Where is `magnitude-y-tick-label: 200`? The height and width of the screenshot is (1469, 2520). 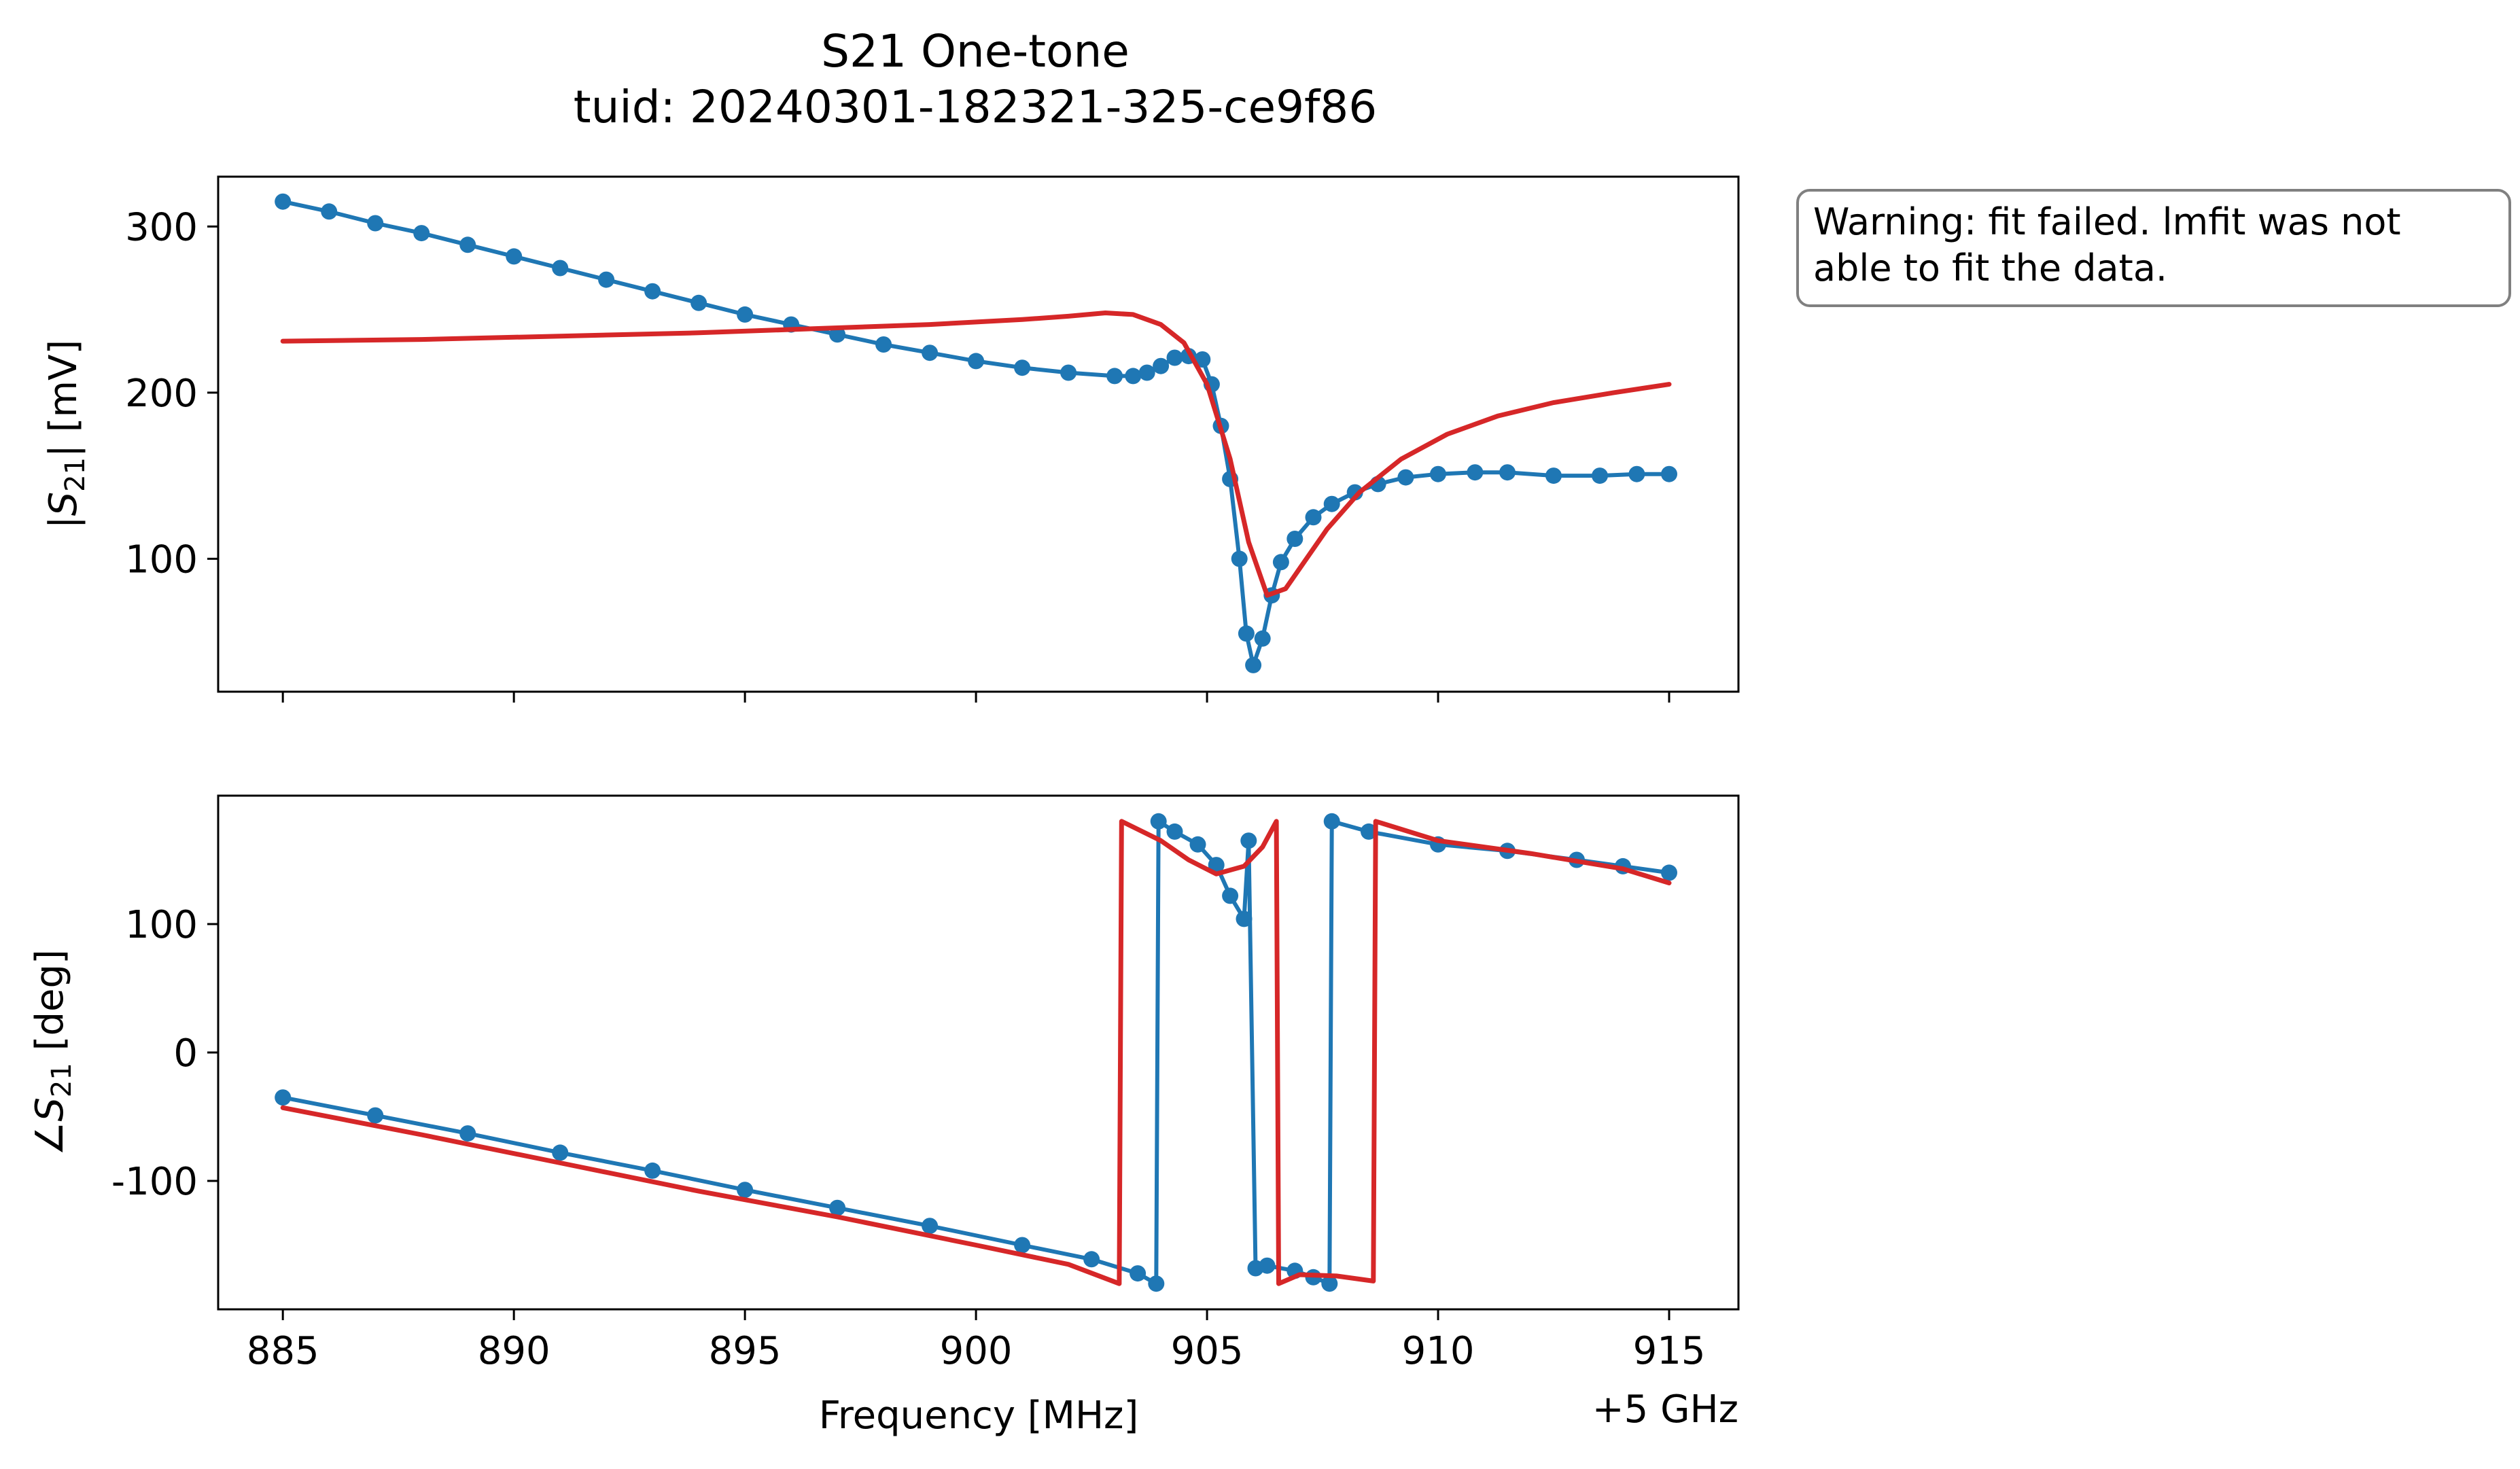 magnitude-y-tick-label: 200 is located at coordinates (162, 394).